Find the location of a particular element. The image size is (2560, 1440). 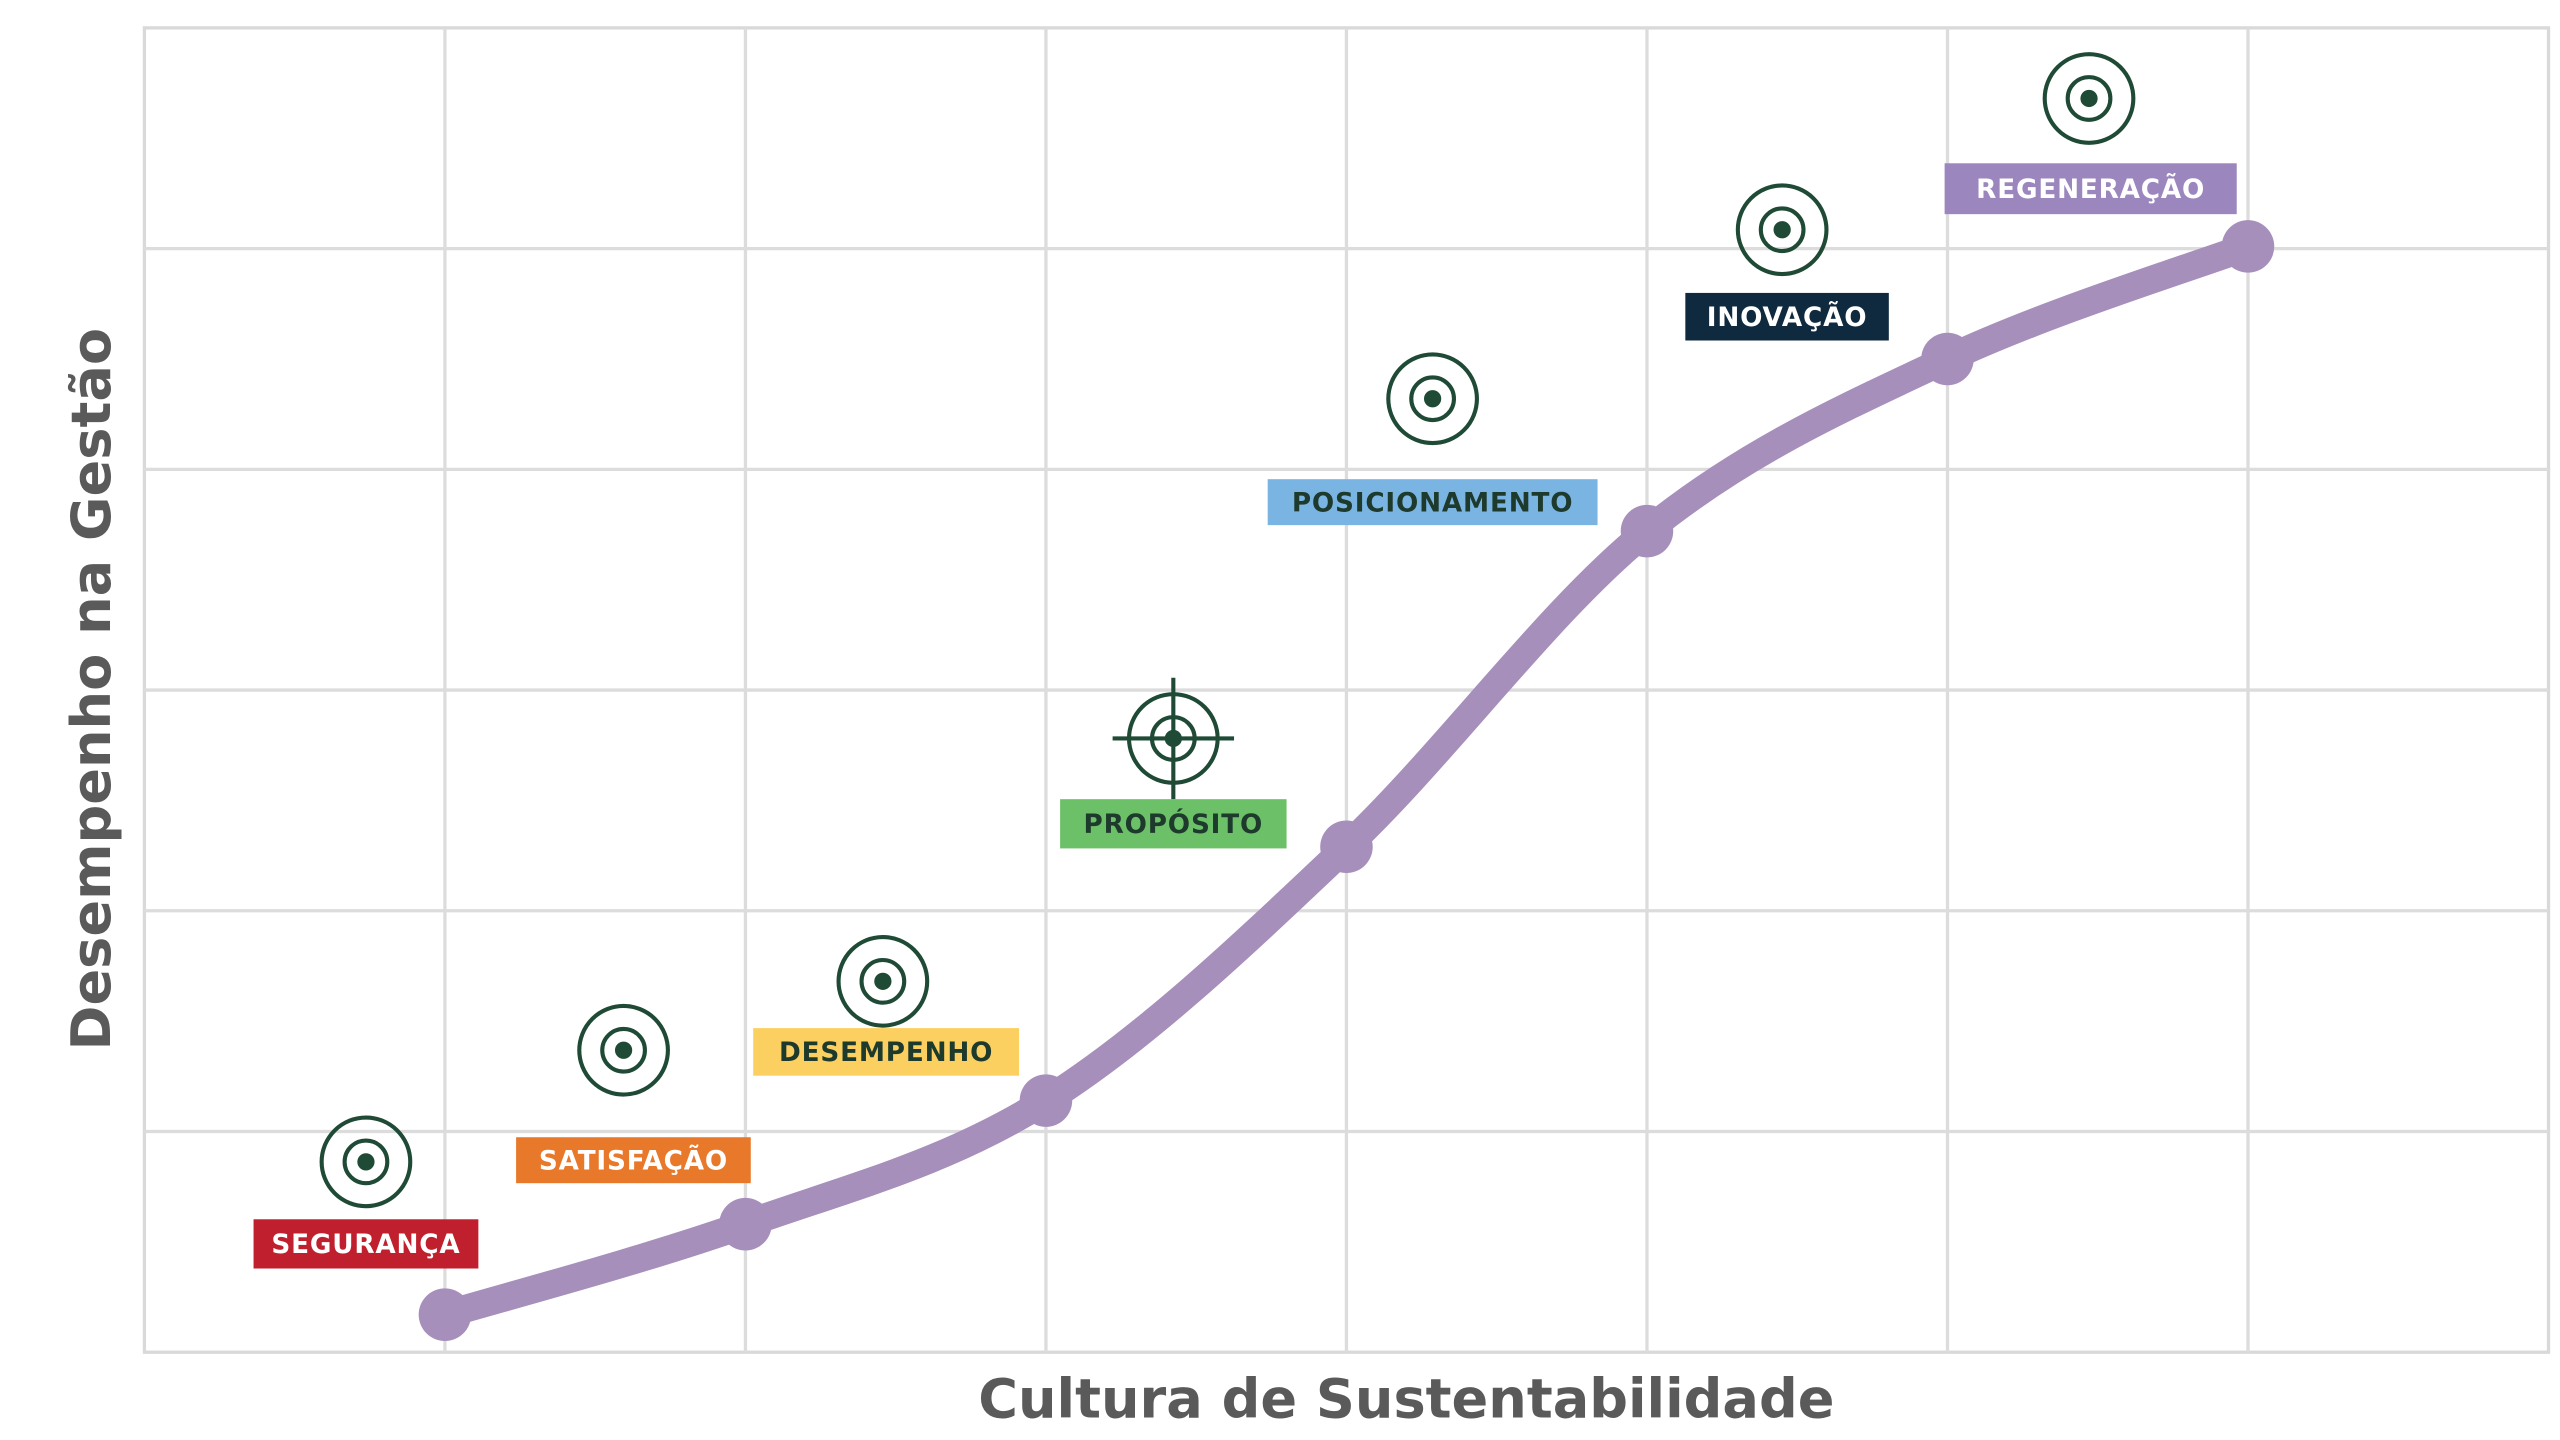

stage-label: REGENERAÇÃO is located at coordinates (2090, 189).